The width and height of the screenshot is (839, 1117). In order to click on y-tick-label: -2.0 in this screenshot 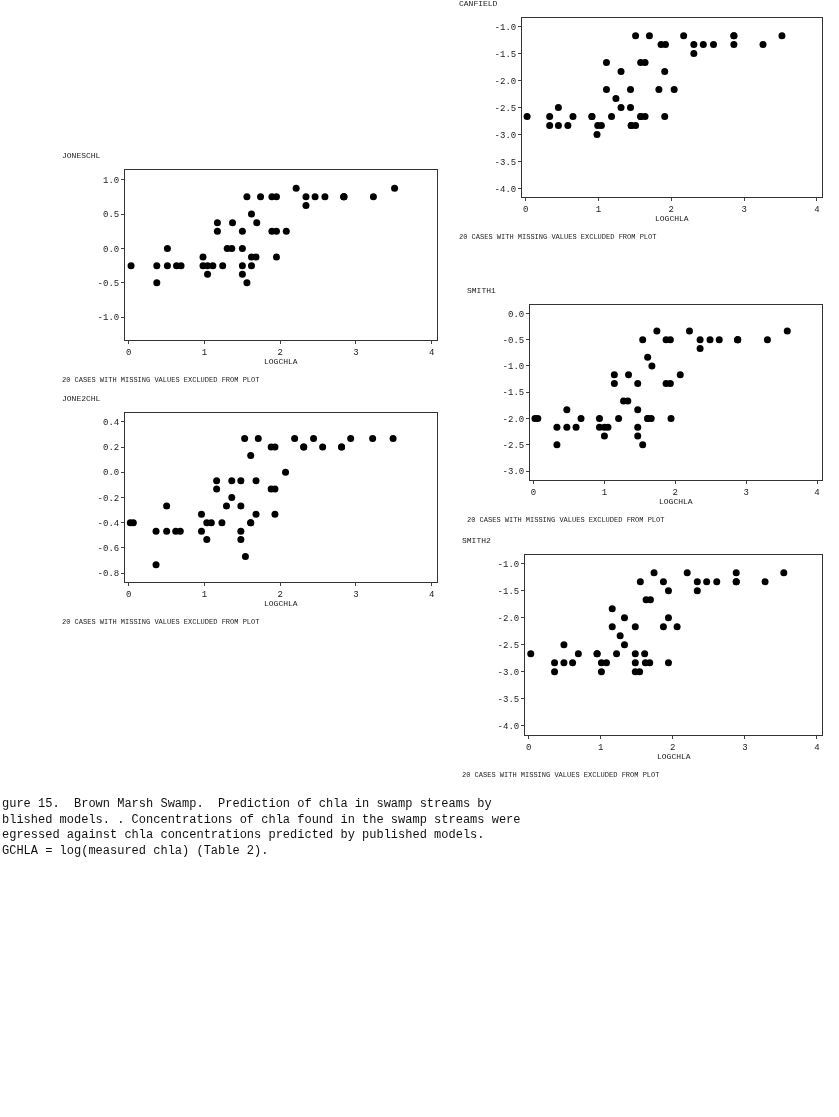, I will do `click(513, 419)`.